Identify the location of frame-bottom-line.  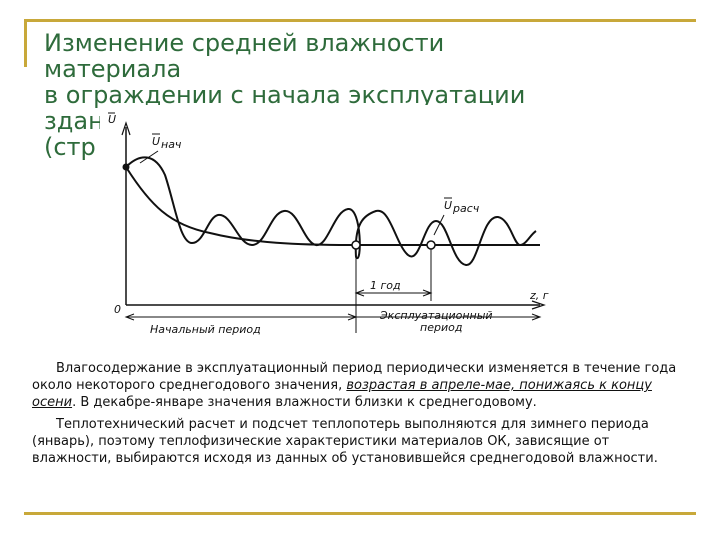
(360, 513).